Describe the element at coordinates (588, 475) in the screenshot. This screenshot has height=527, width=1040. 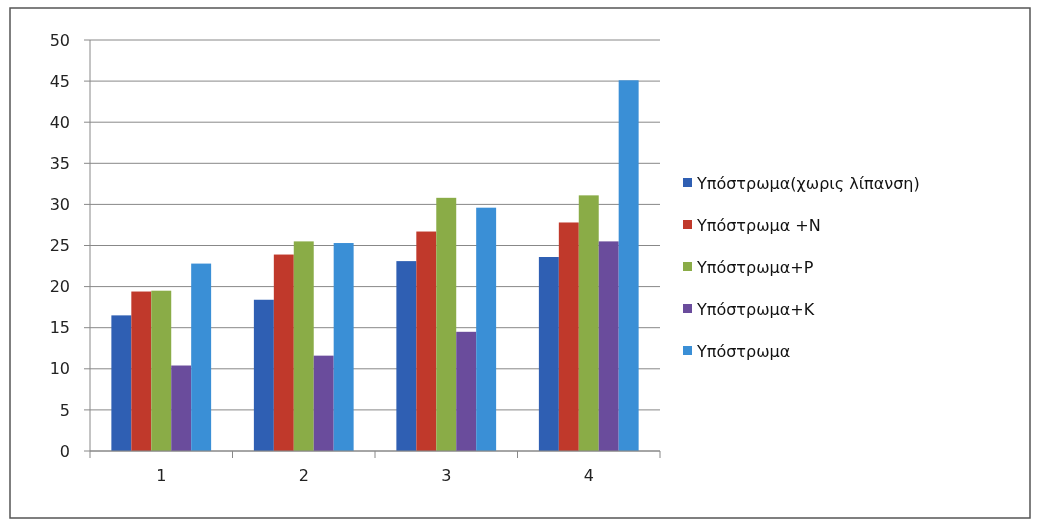
I see `x-tick-label: 4` at that location.